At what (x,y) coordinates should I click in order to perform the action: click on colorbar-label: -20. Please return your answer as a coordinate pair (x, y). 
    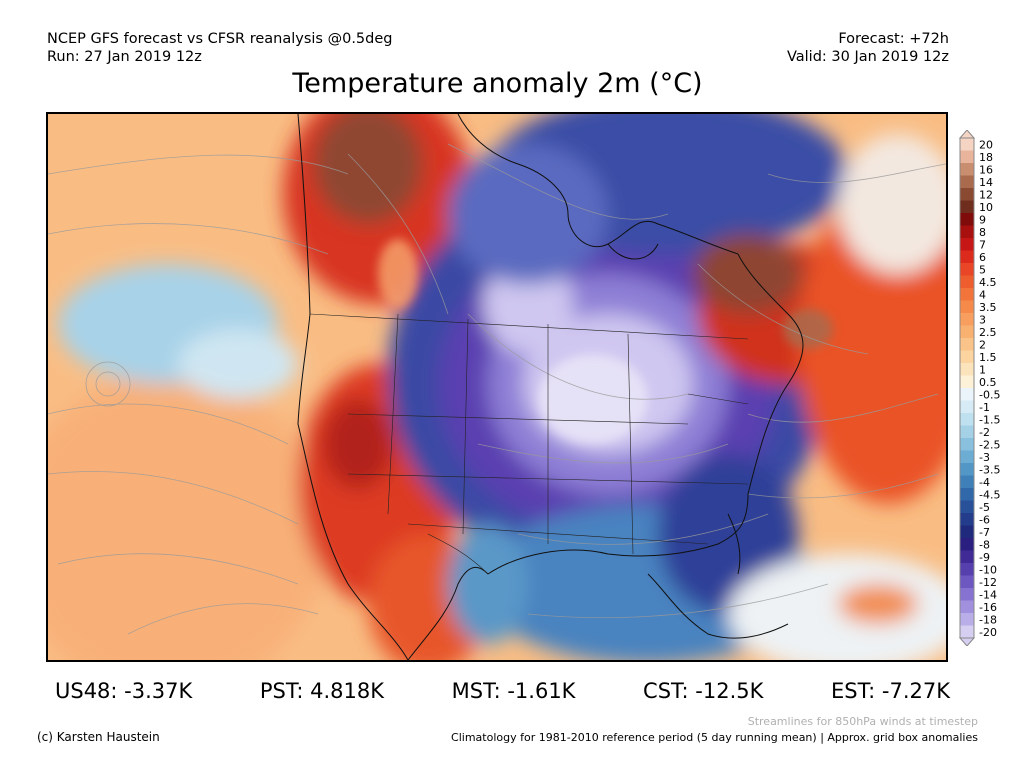
    Looking at the image, I should click on (988, 632).